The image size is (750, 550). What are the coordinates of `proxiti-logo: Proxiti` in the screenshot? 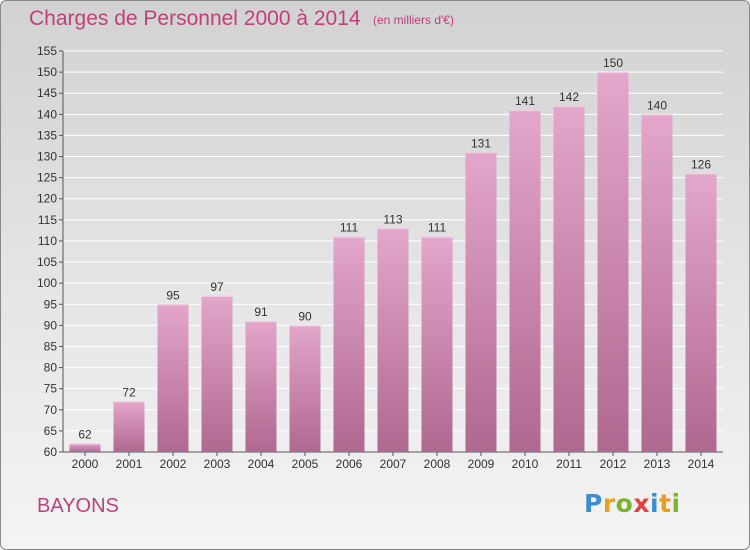 It's located at (632, 503).